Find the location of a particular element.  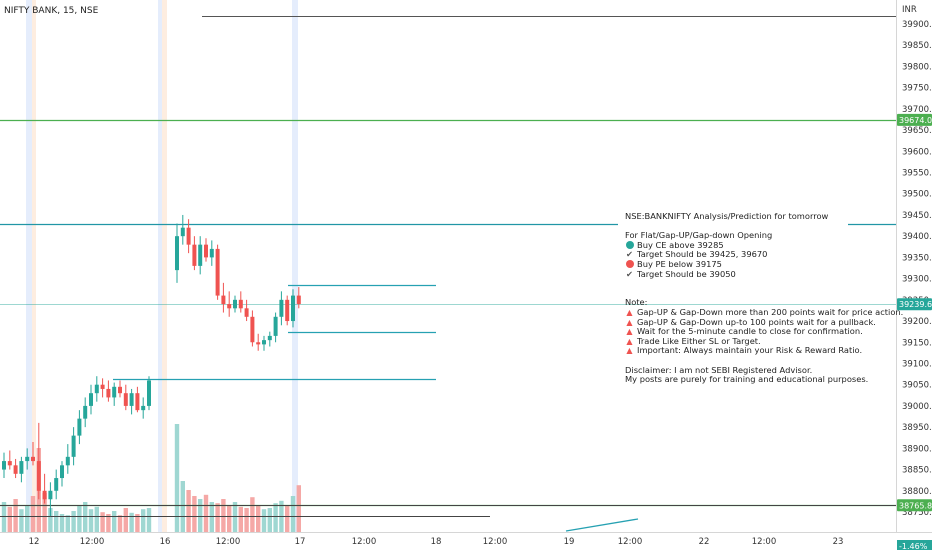

x-tick-label: 16 is located at coordinates (165, 542).